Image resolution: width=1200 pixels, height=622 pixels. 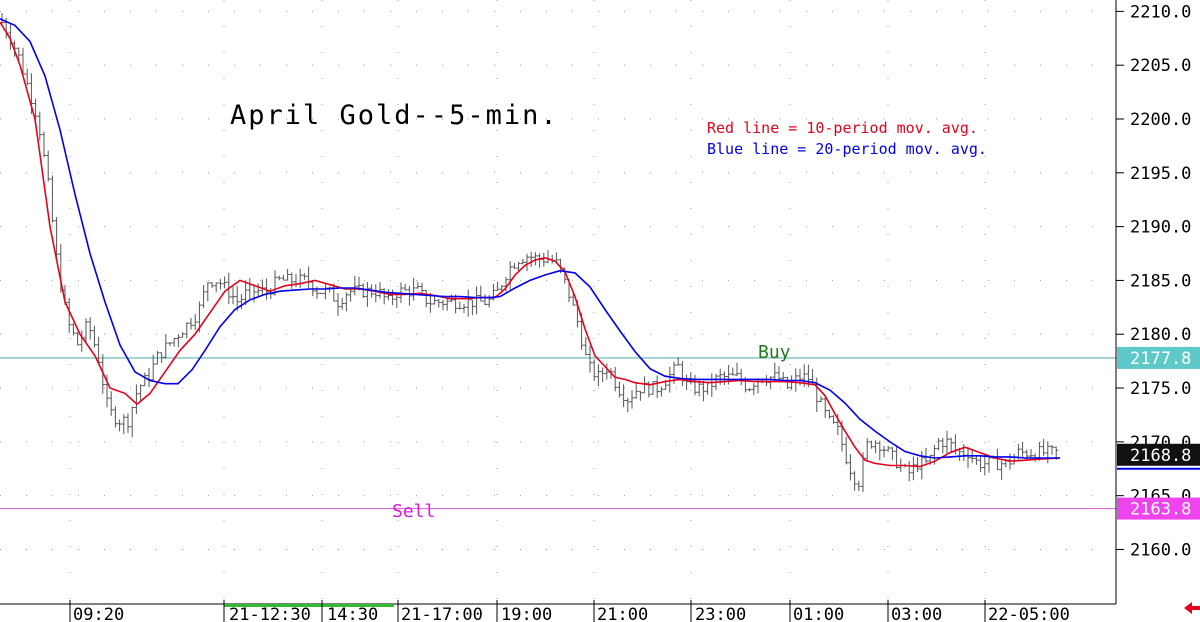 I want to click on y-tick-label: 2190.0, so click(x=1160, y=228).